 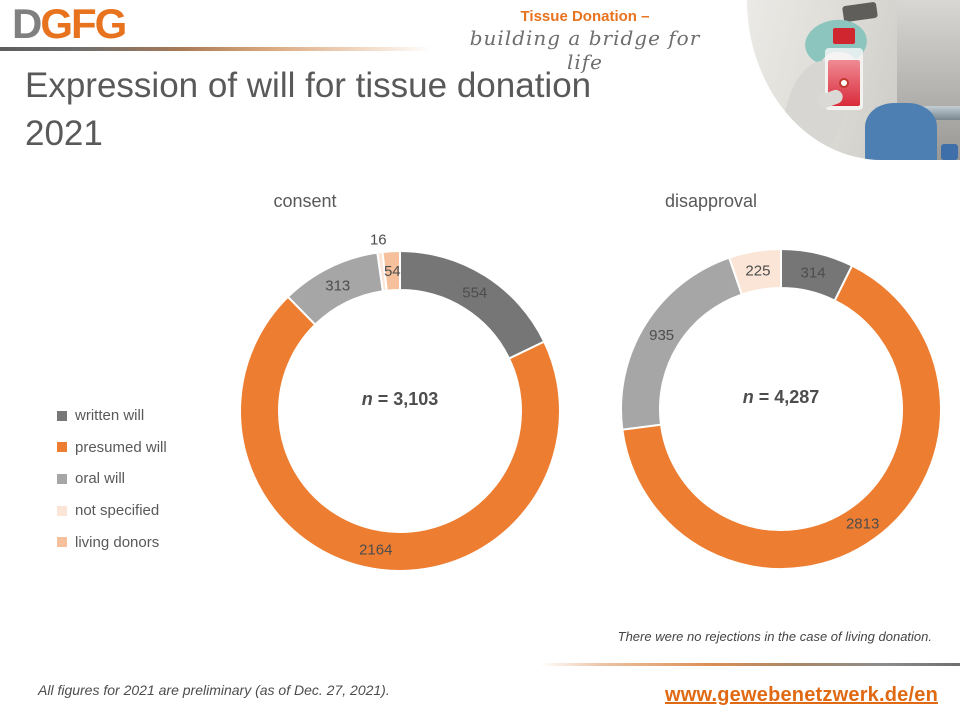 I want to click on photo-flask-cap, so click(x=844, y=36).